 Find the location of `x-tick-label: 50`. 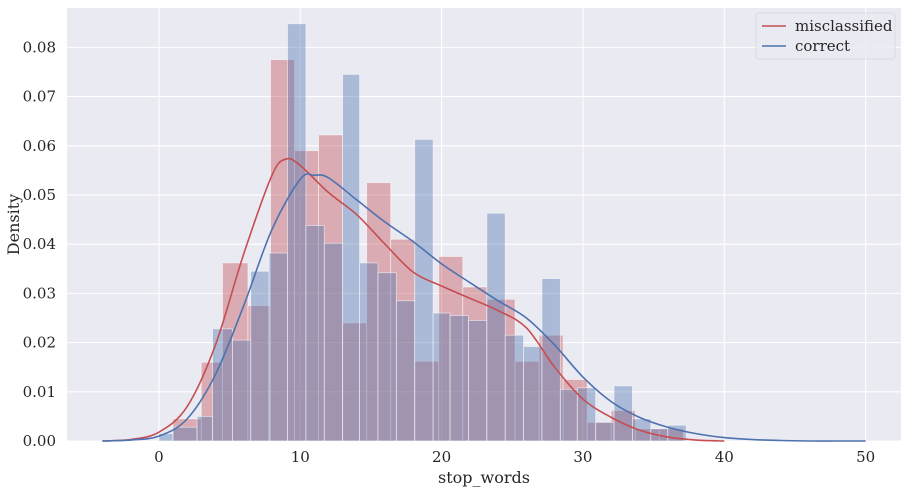

x-tick-label: 50 is located at coordinates (865, 457).